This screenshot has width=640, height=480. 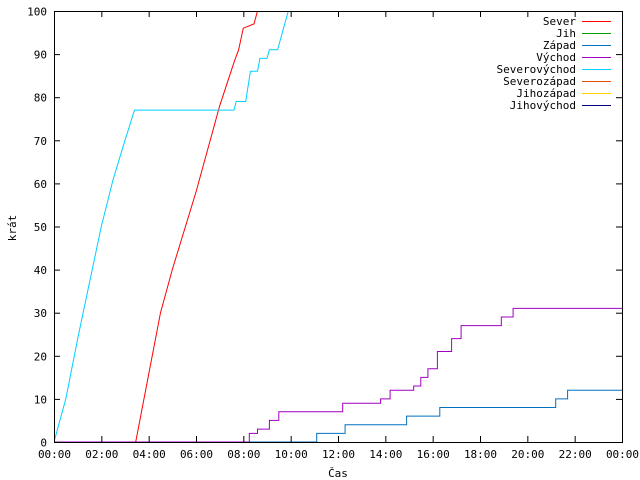 I want to click on y-tick-label: 50, so click(x=40, y=227).